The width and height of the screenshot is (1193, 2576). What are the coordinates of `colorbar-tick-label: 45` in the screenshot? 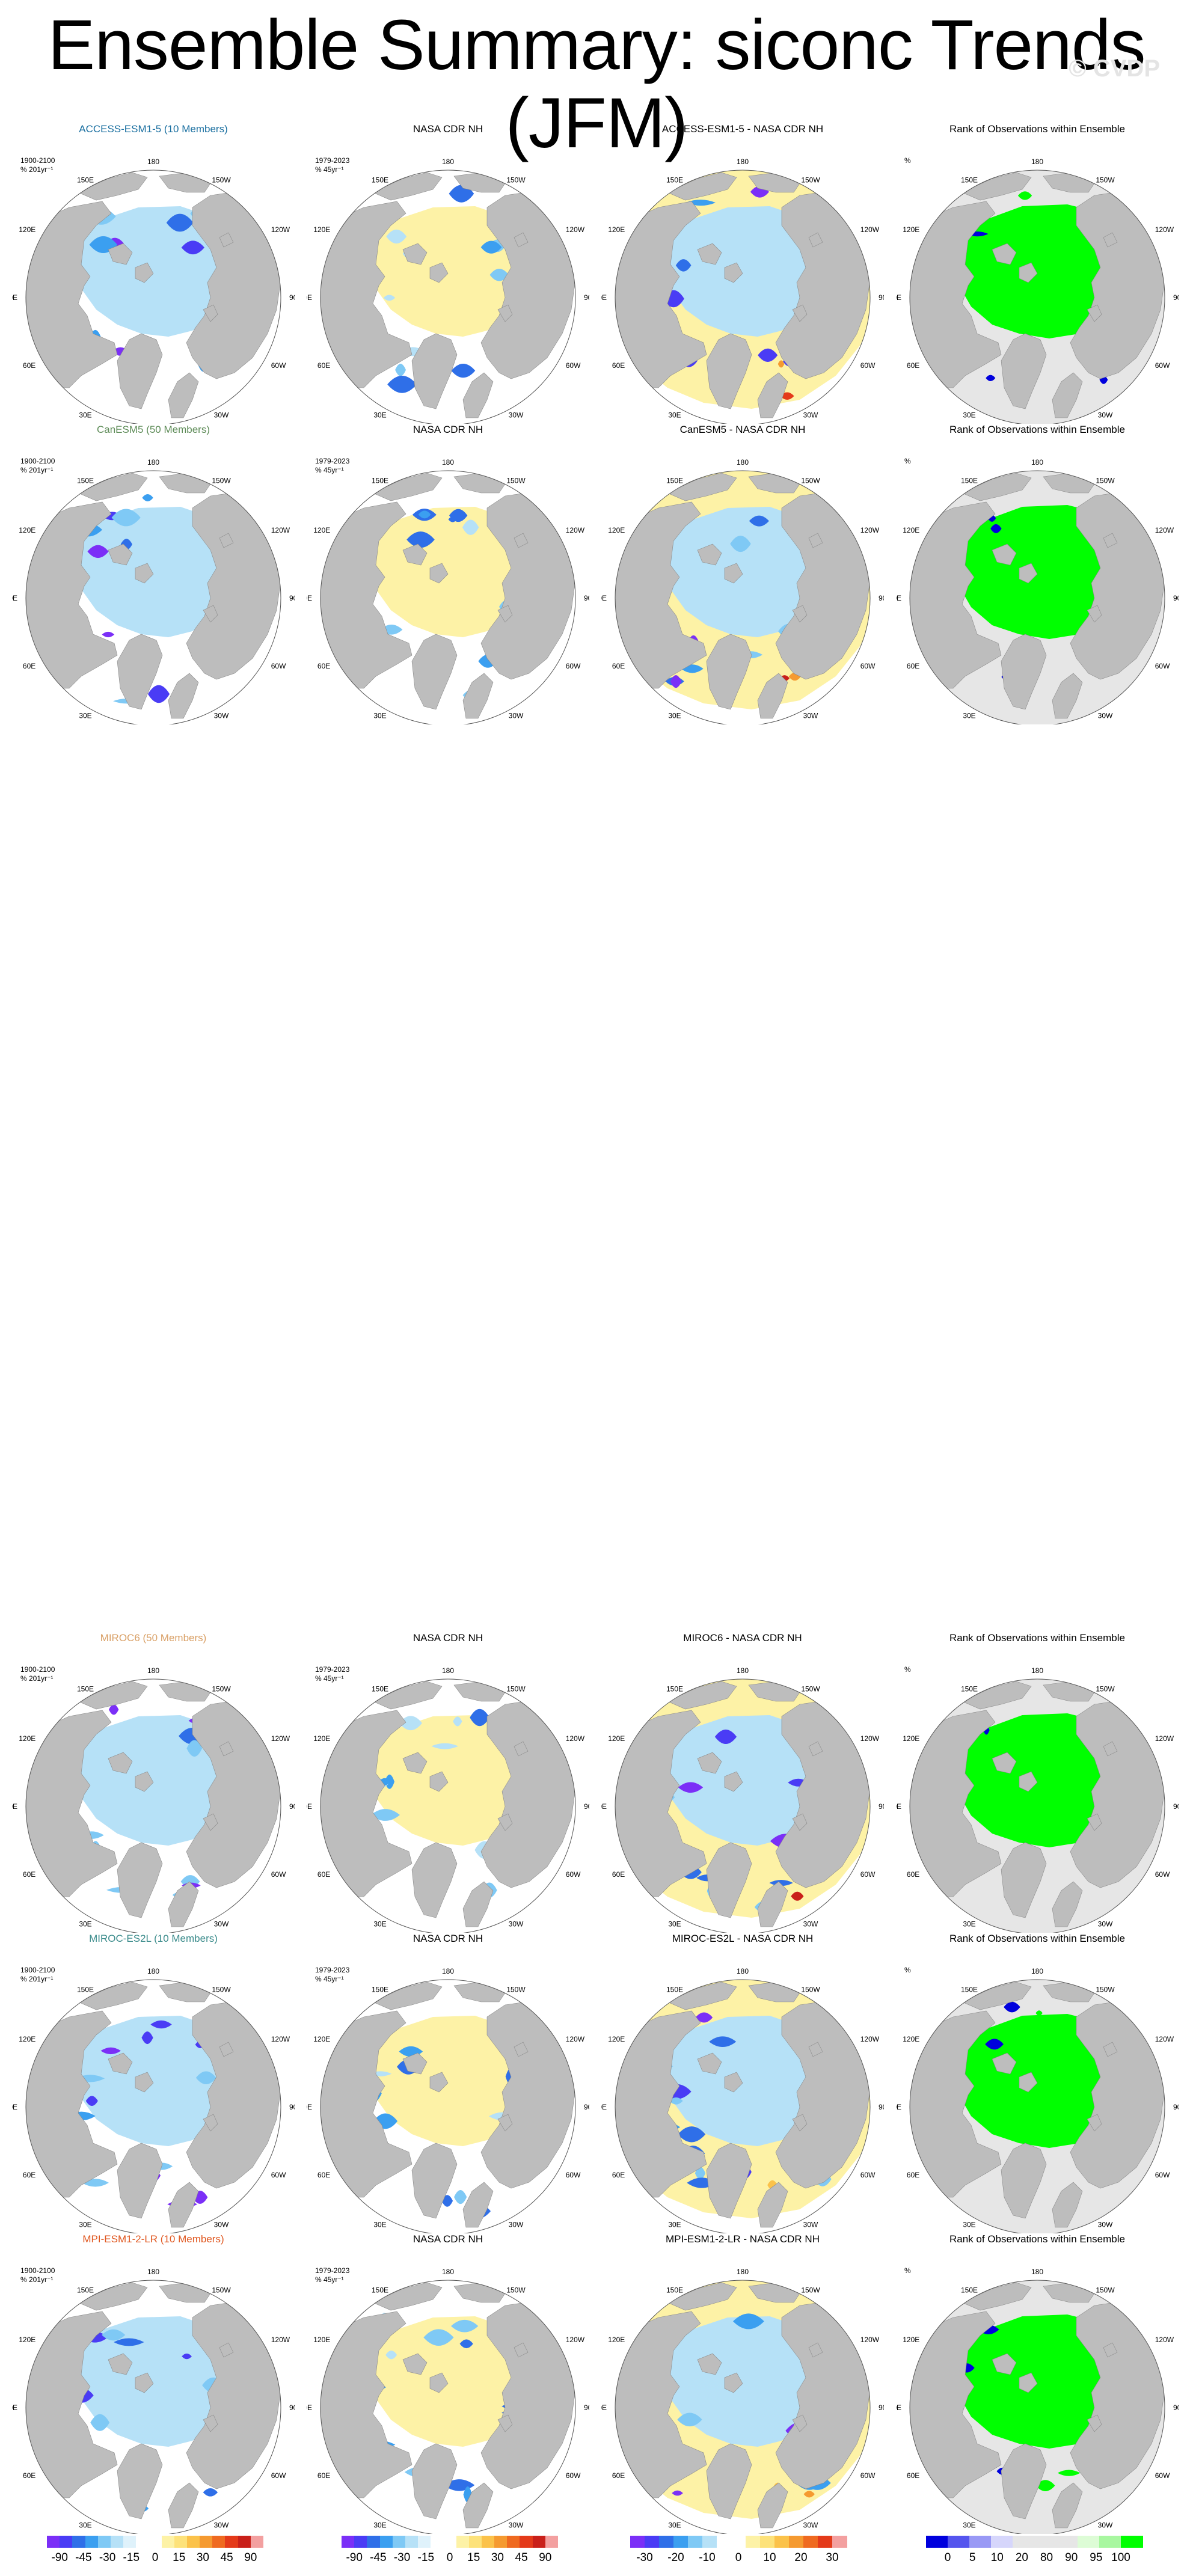 It's located at (521, 2557).